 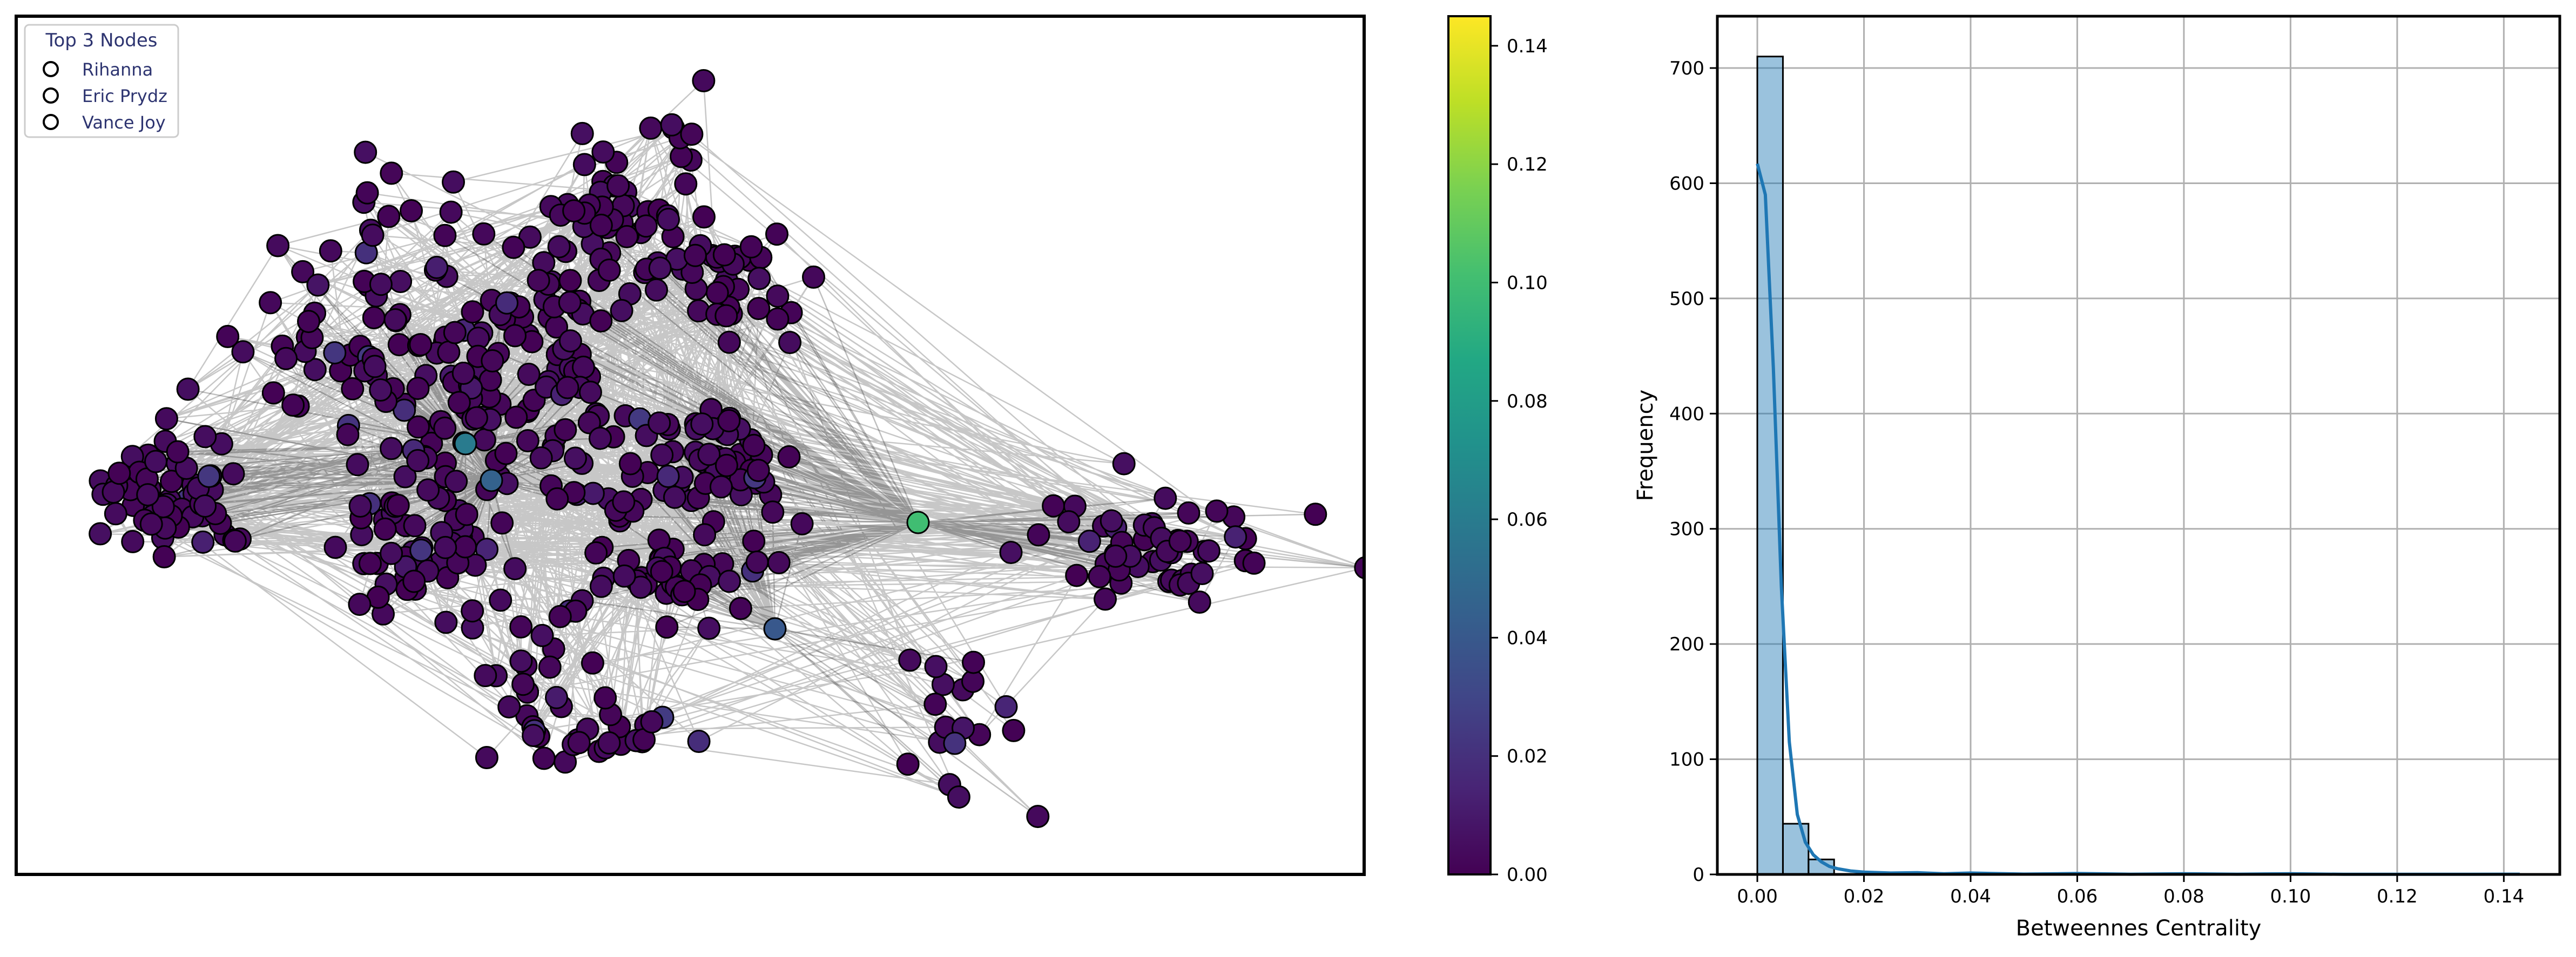 What do you see at coordinates (2503, 897) in the screenshot?
I see `x-tick-label: 0.14` at bounding box center [2503, 897].